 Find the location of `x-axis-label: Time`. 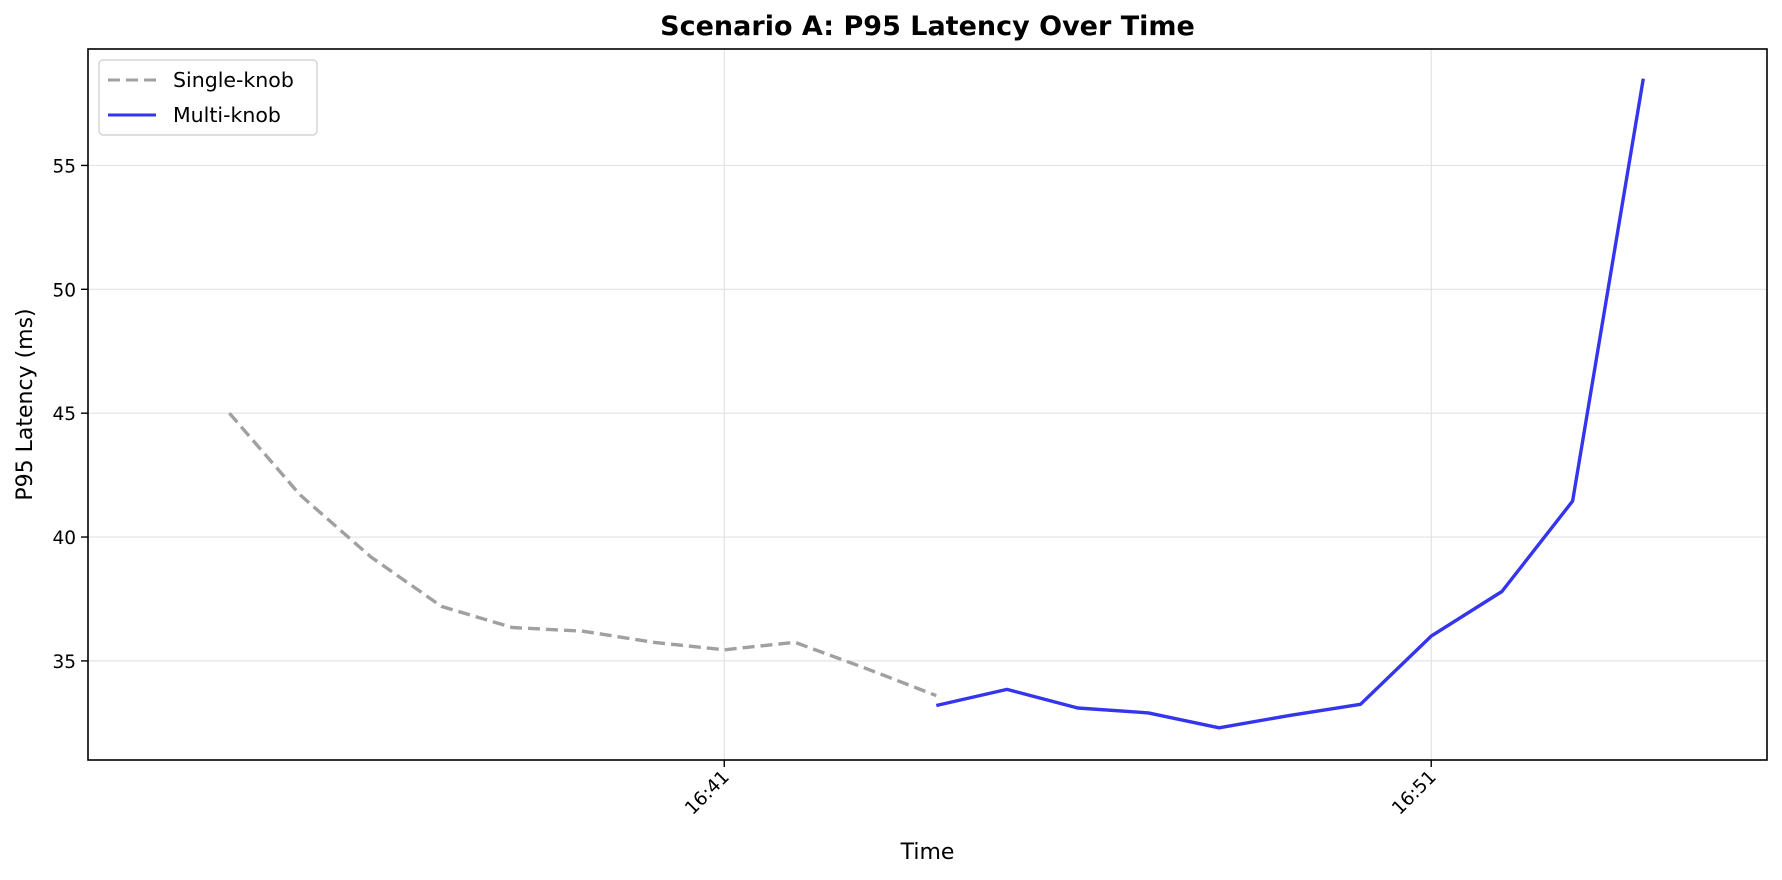

x-axis-label: Time is located at coordinates (927, 852).